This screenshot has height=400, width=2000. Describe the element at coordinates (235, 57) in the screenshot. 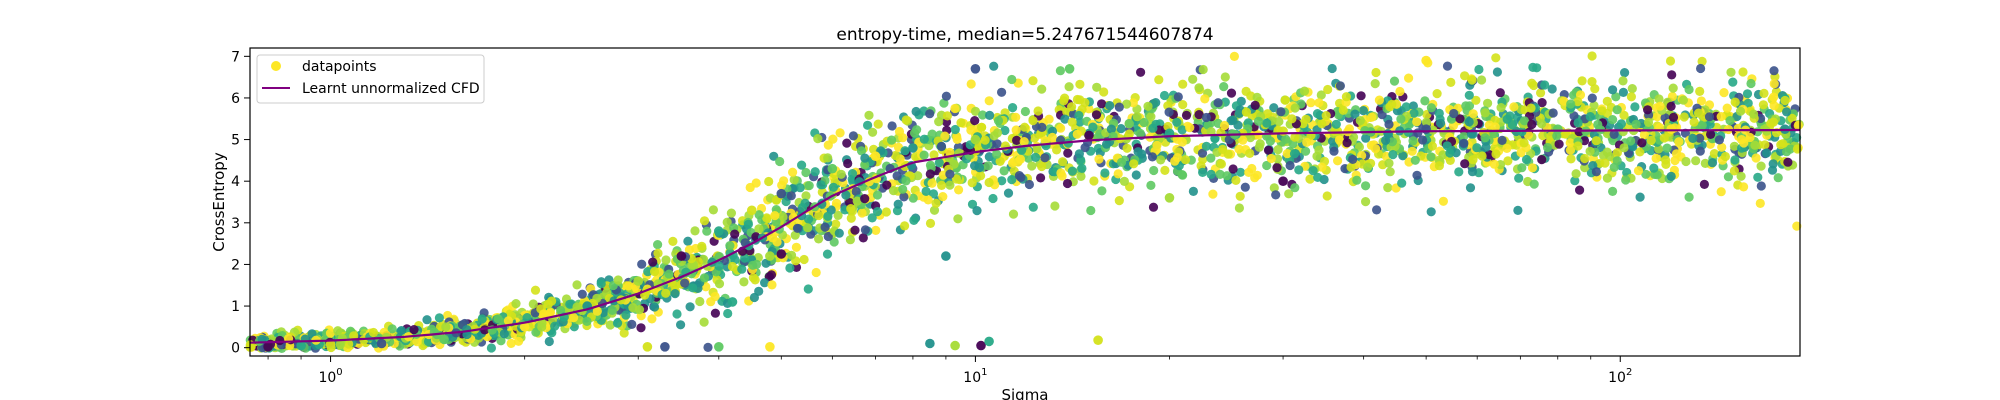

I see `y-tick-label: 7` at that location.